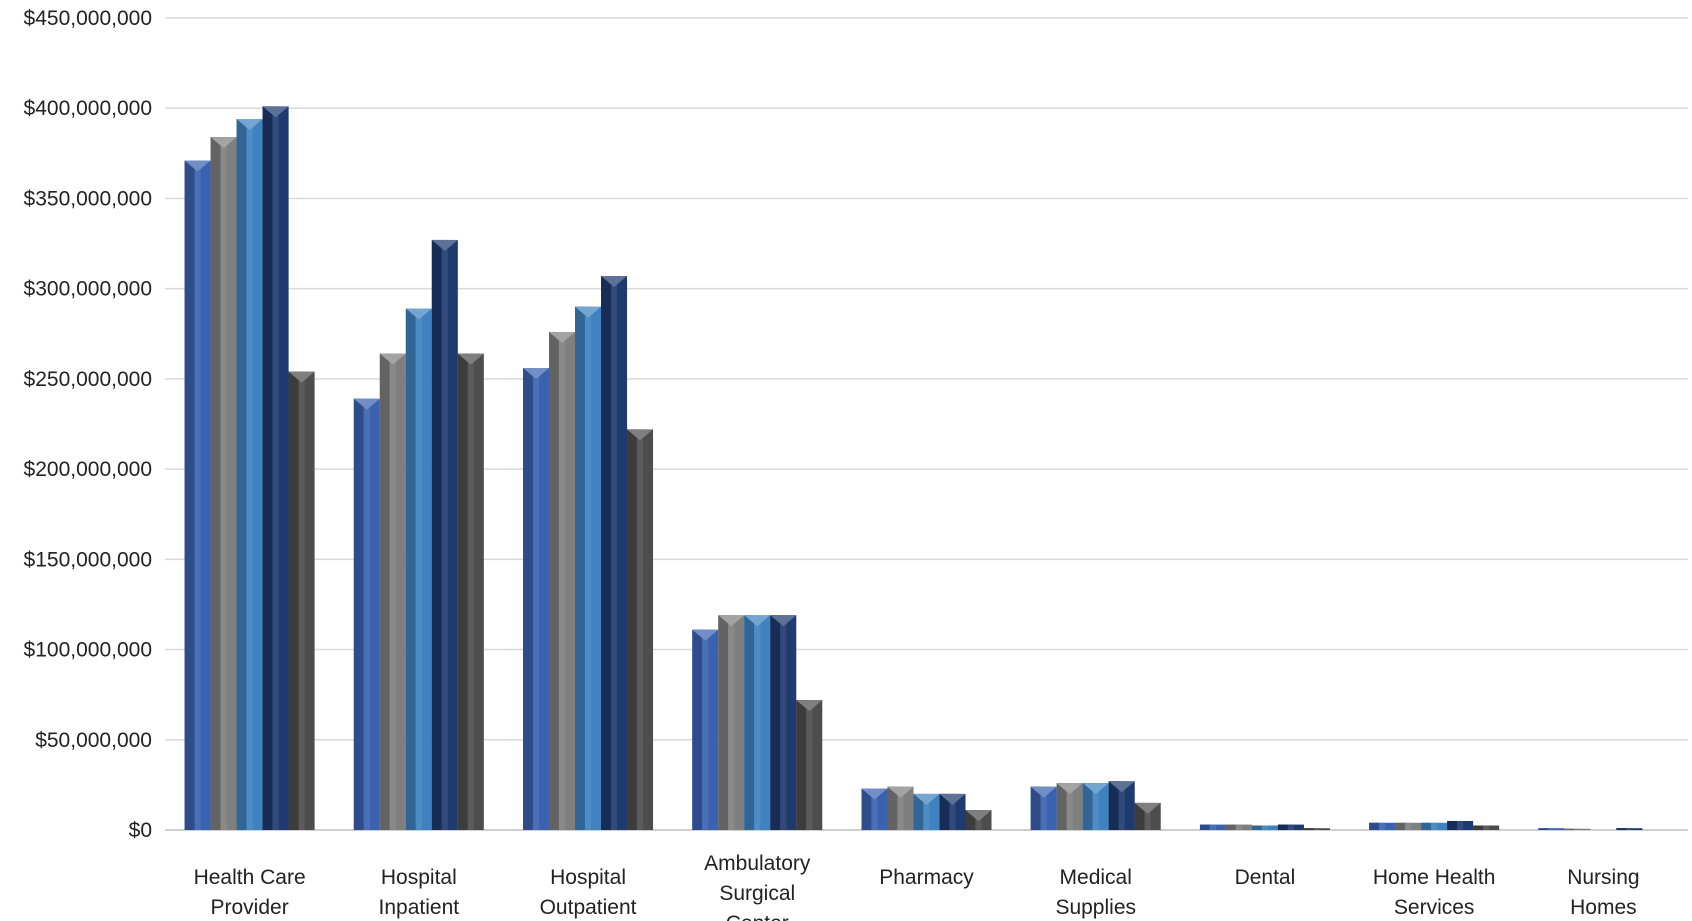 This screenshot has height=921, width=1692. Describe the element at coordinates (88, 198) in the screenshot. I see `y-tick-label: $350,000,000` at that location.